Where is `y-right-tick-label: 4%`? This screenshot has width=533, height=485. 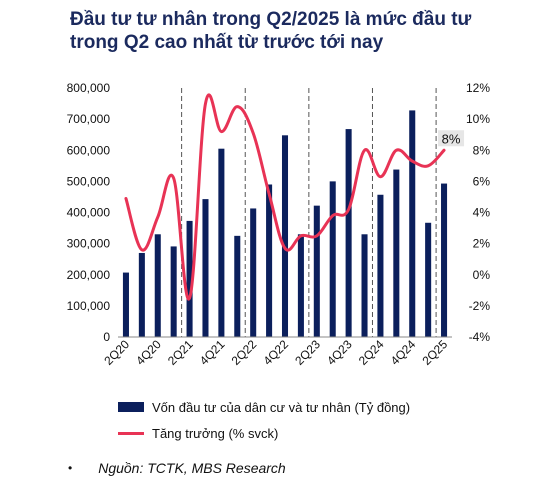
y-right-tick-label: 4% is located at coordinates (482, 213).